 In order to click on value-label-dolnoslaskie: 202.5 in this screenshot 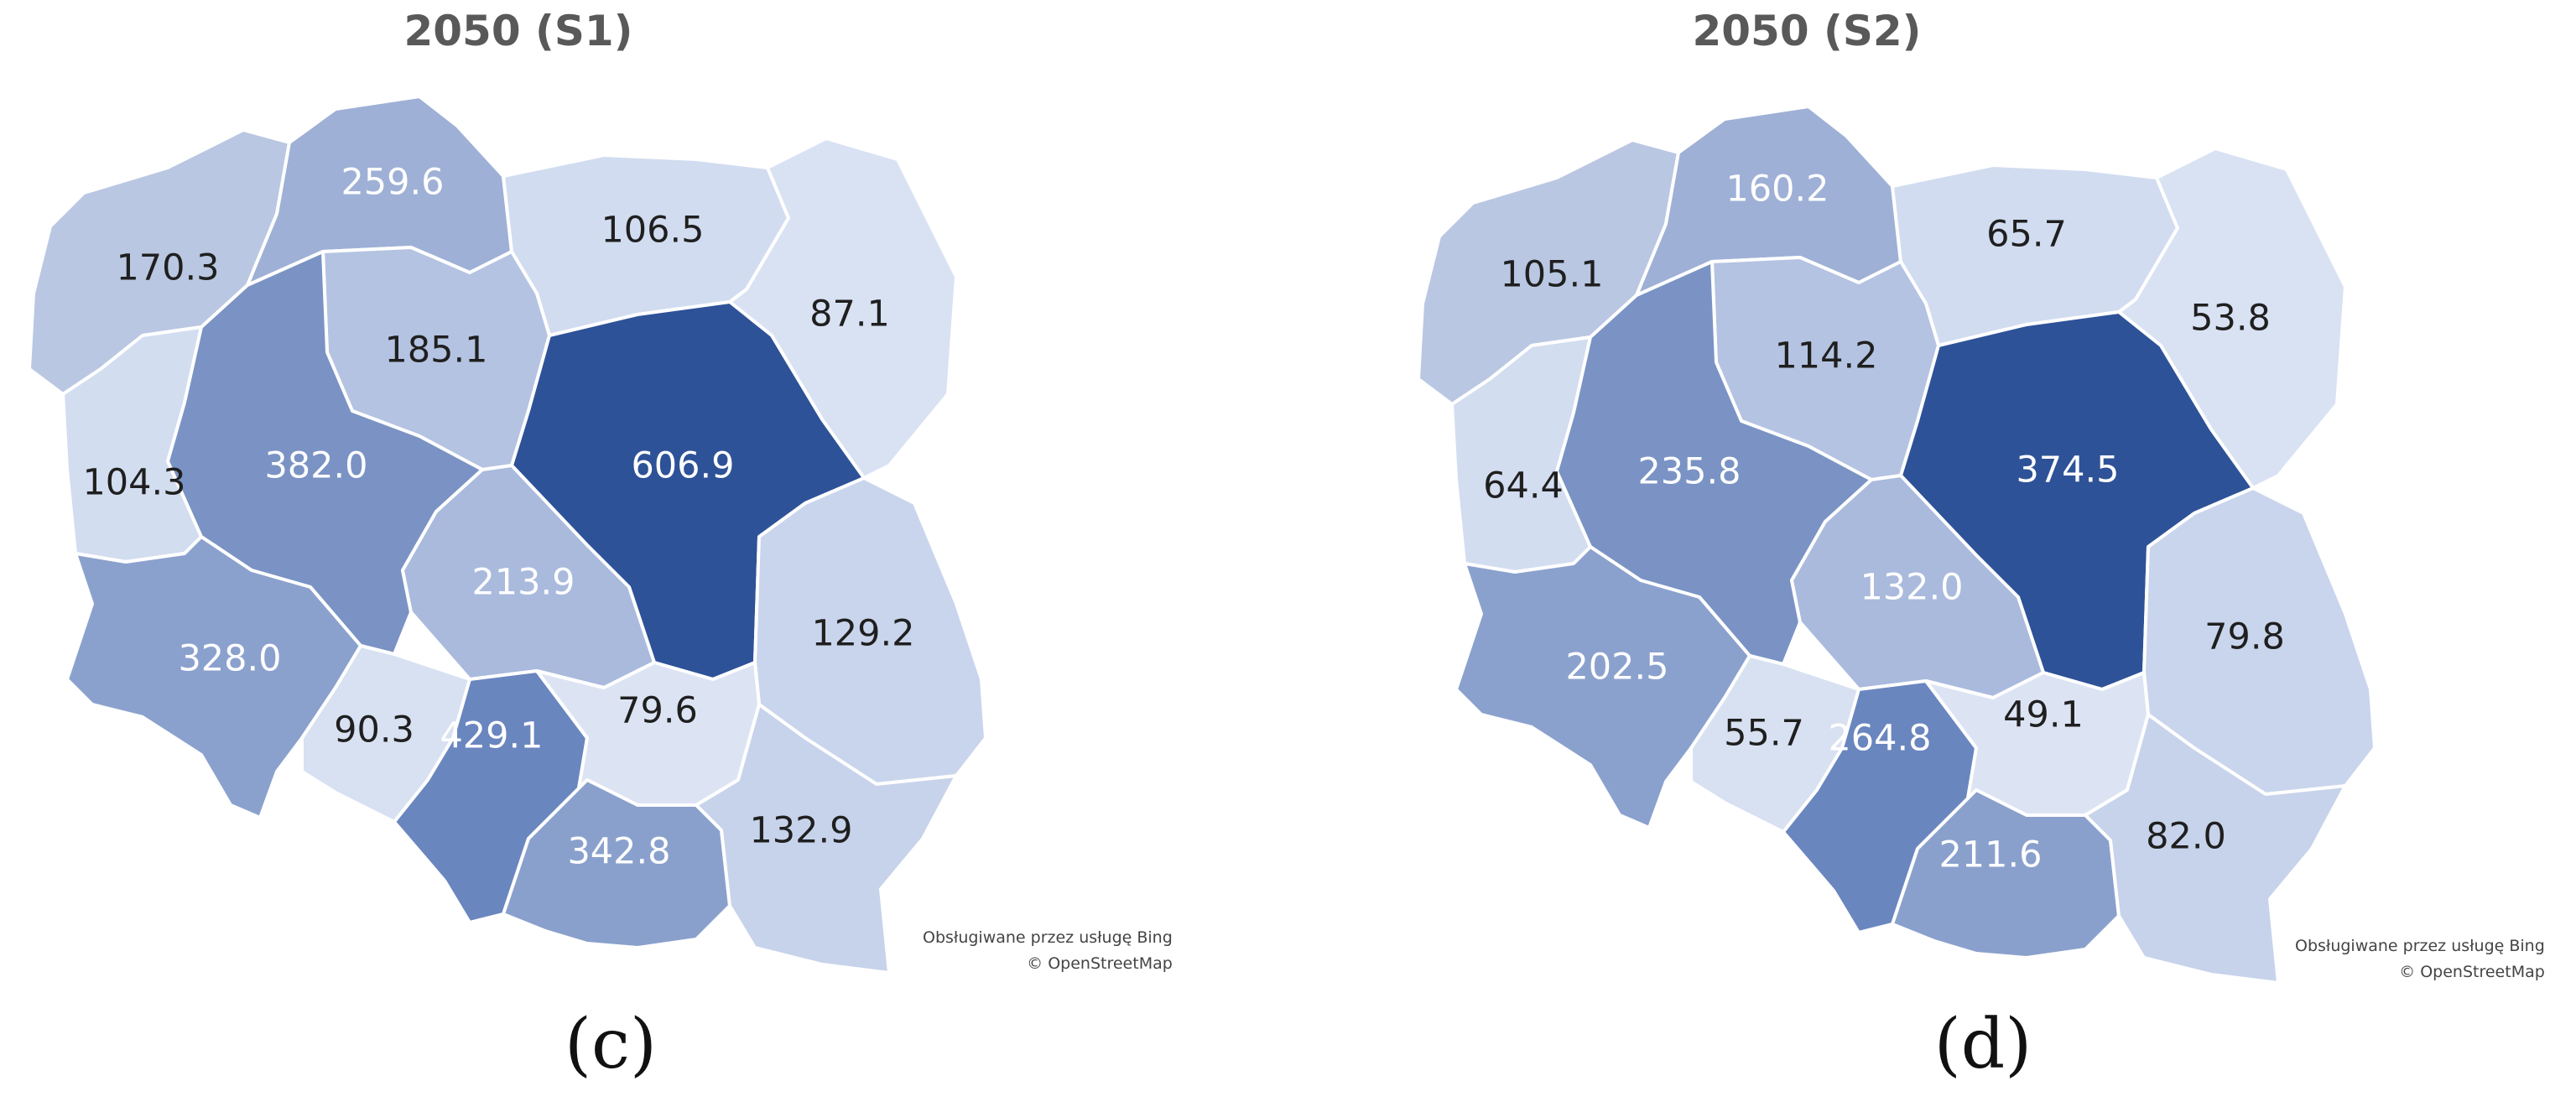, I will do `click(1616, 668)`.